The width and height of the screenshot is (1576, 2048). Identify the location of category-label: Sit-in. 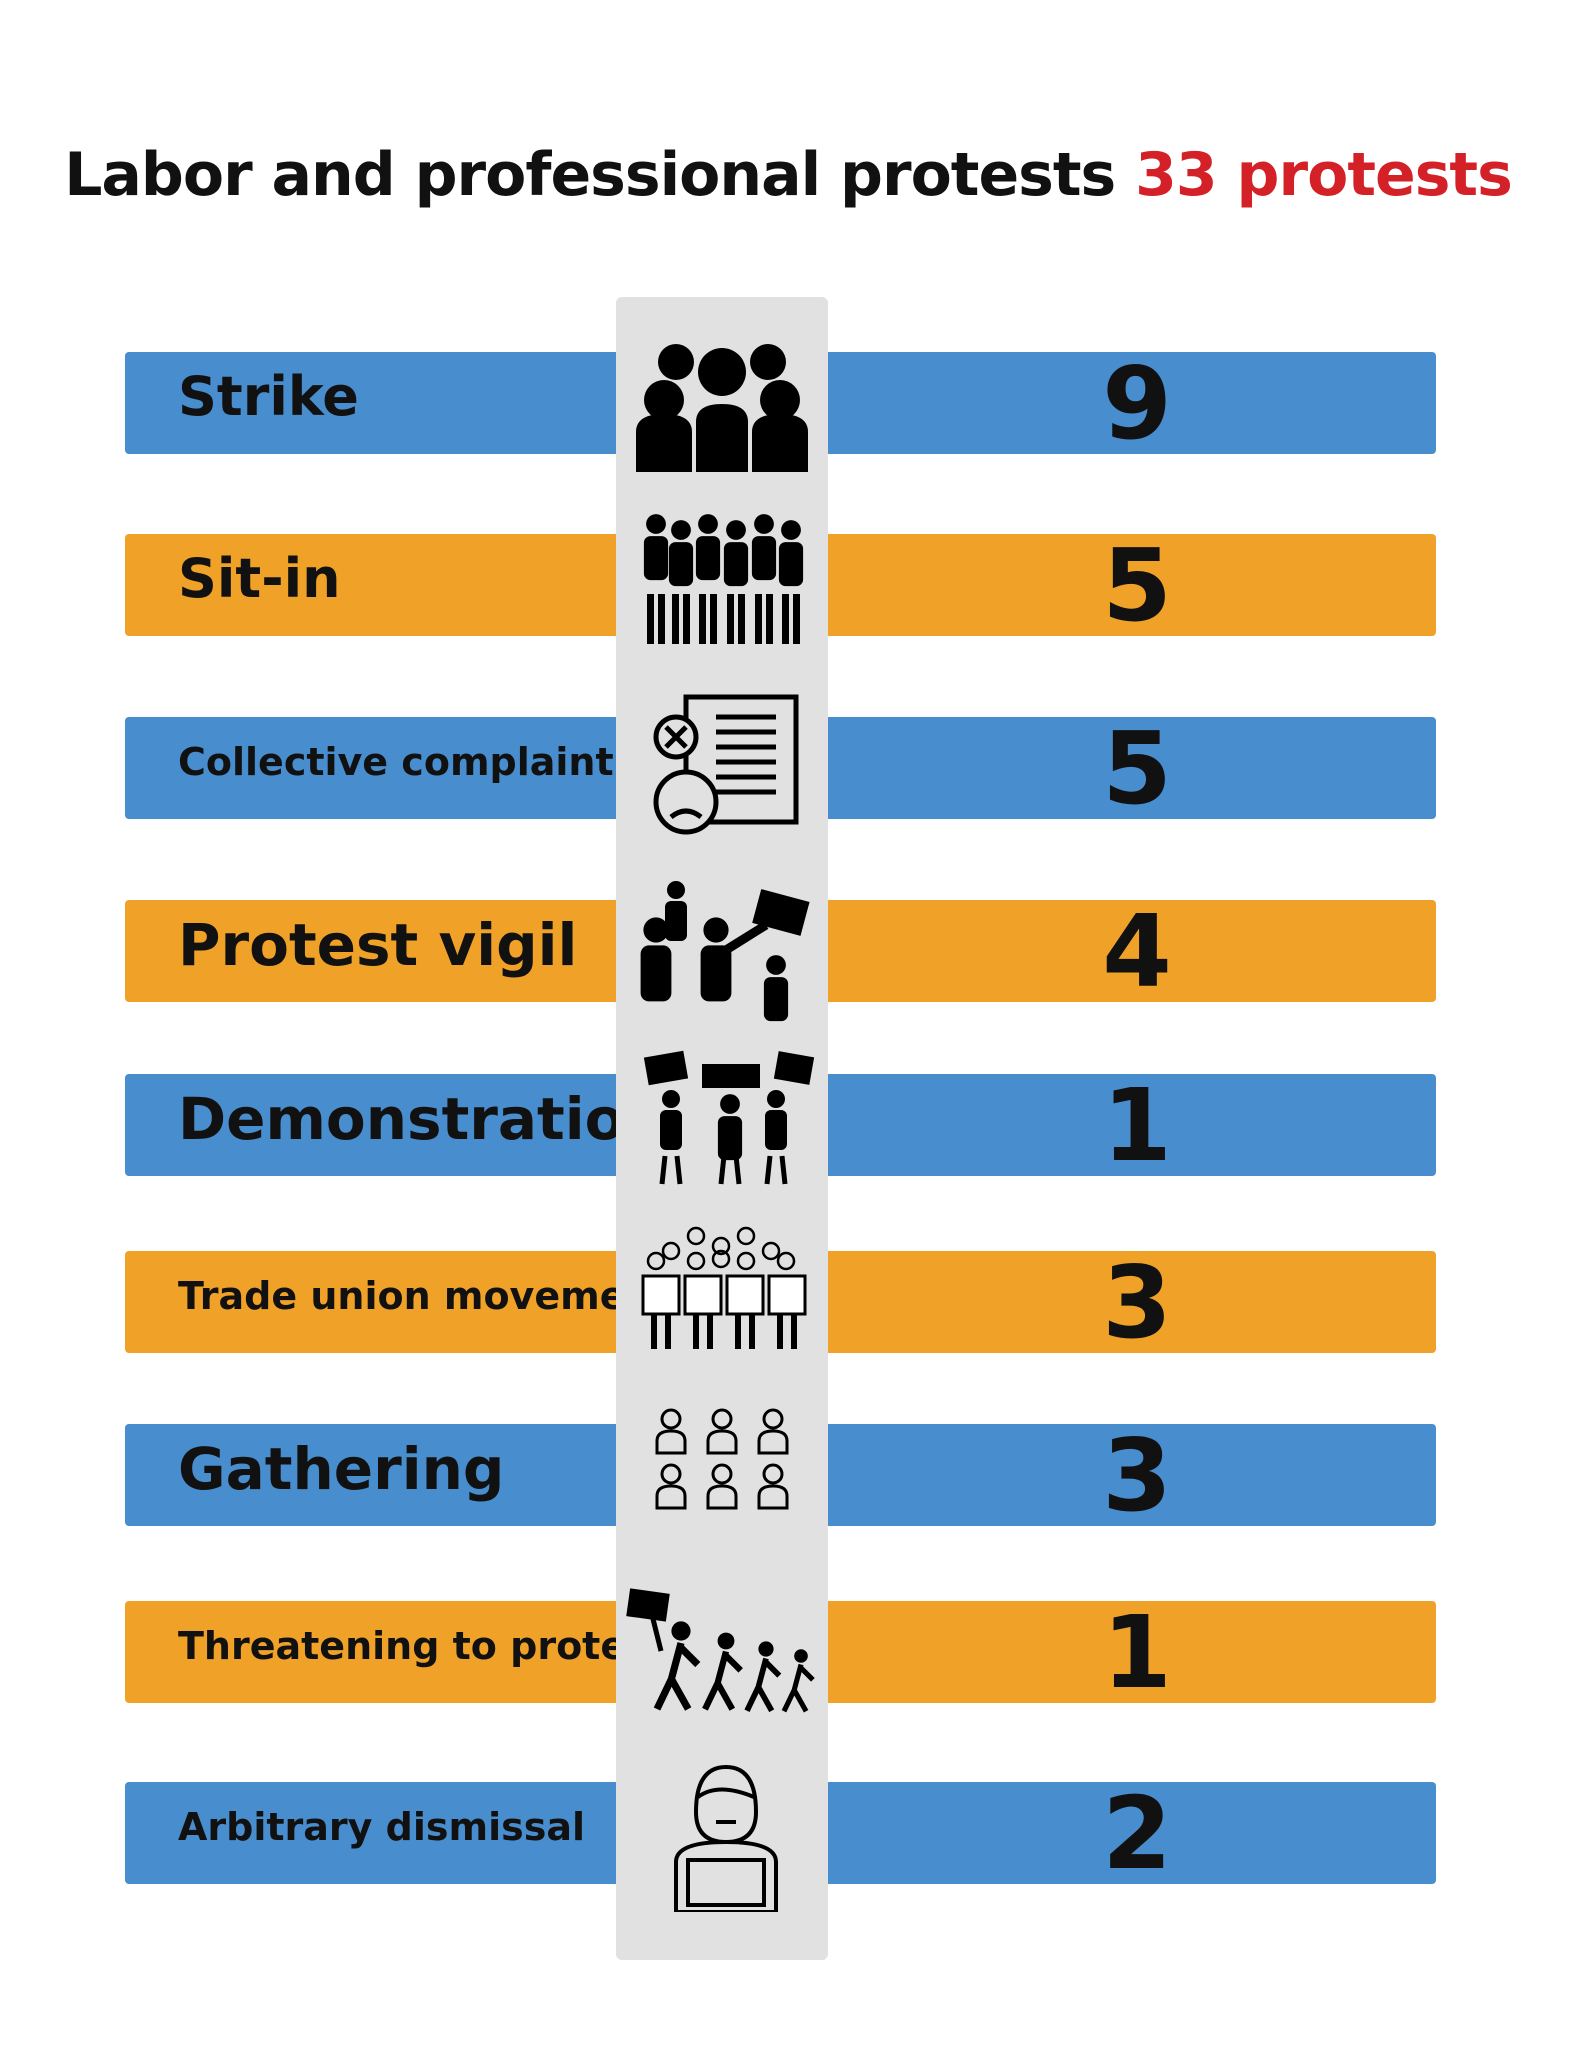
(259, 578).